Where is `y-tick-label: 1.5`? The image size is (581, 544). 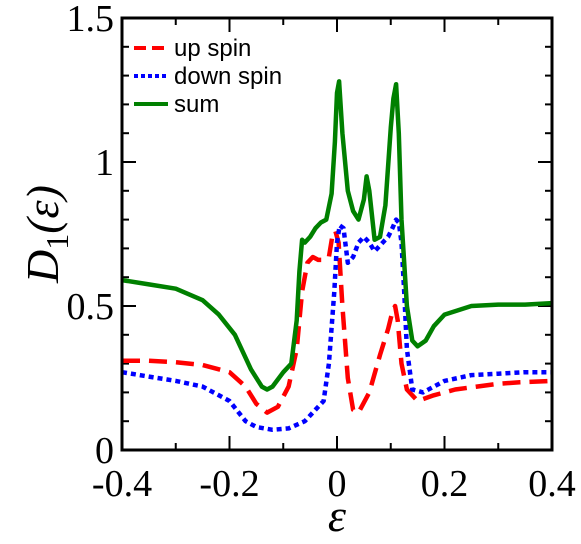
y-tick-label: 1.5 is located at coordinates (91, 20).